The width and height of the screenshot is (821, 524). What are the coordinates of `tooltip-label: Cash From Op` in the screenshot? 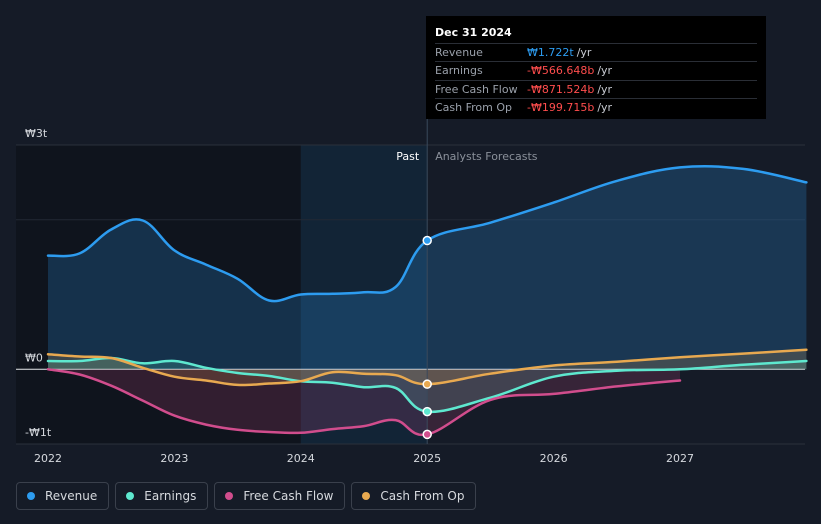 It's located at (474, 107).